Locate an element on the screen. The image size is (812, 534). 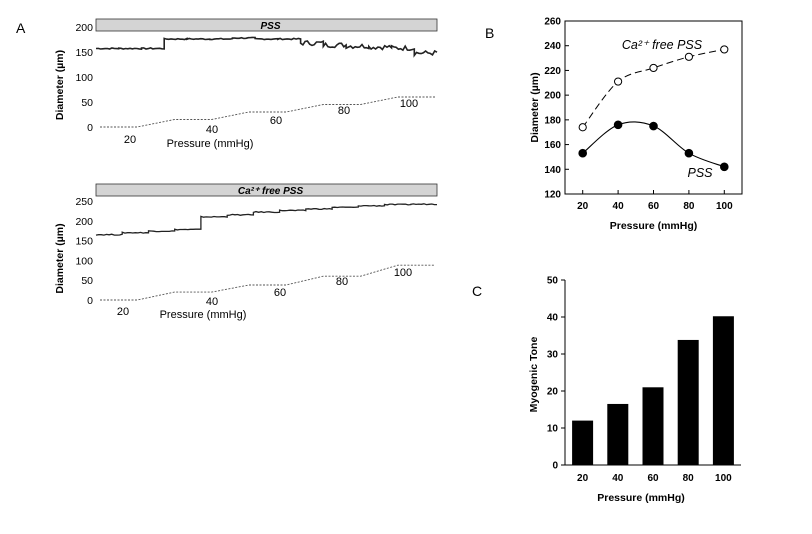
trace1-y-axis-title: Diameter (µm) is located at coordinates (60, 258).